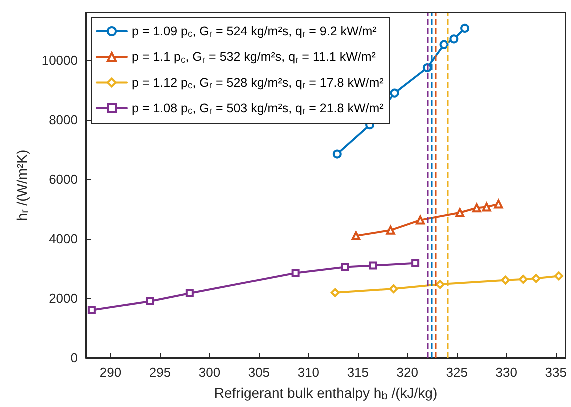 This screenshot has width=571, height=407. What do you see at coordinates (556, 372) in the screenshot?
I see `x-tick-label: 335` at bounding box center [556, 372].